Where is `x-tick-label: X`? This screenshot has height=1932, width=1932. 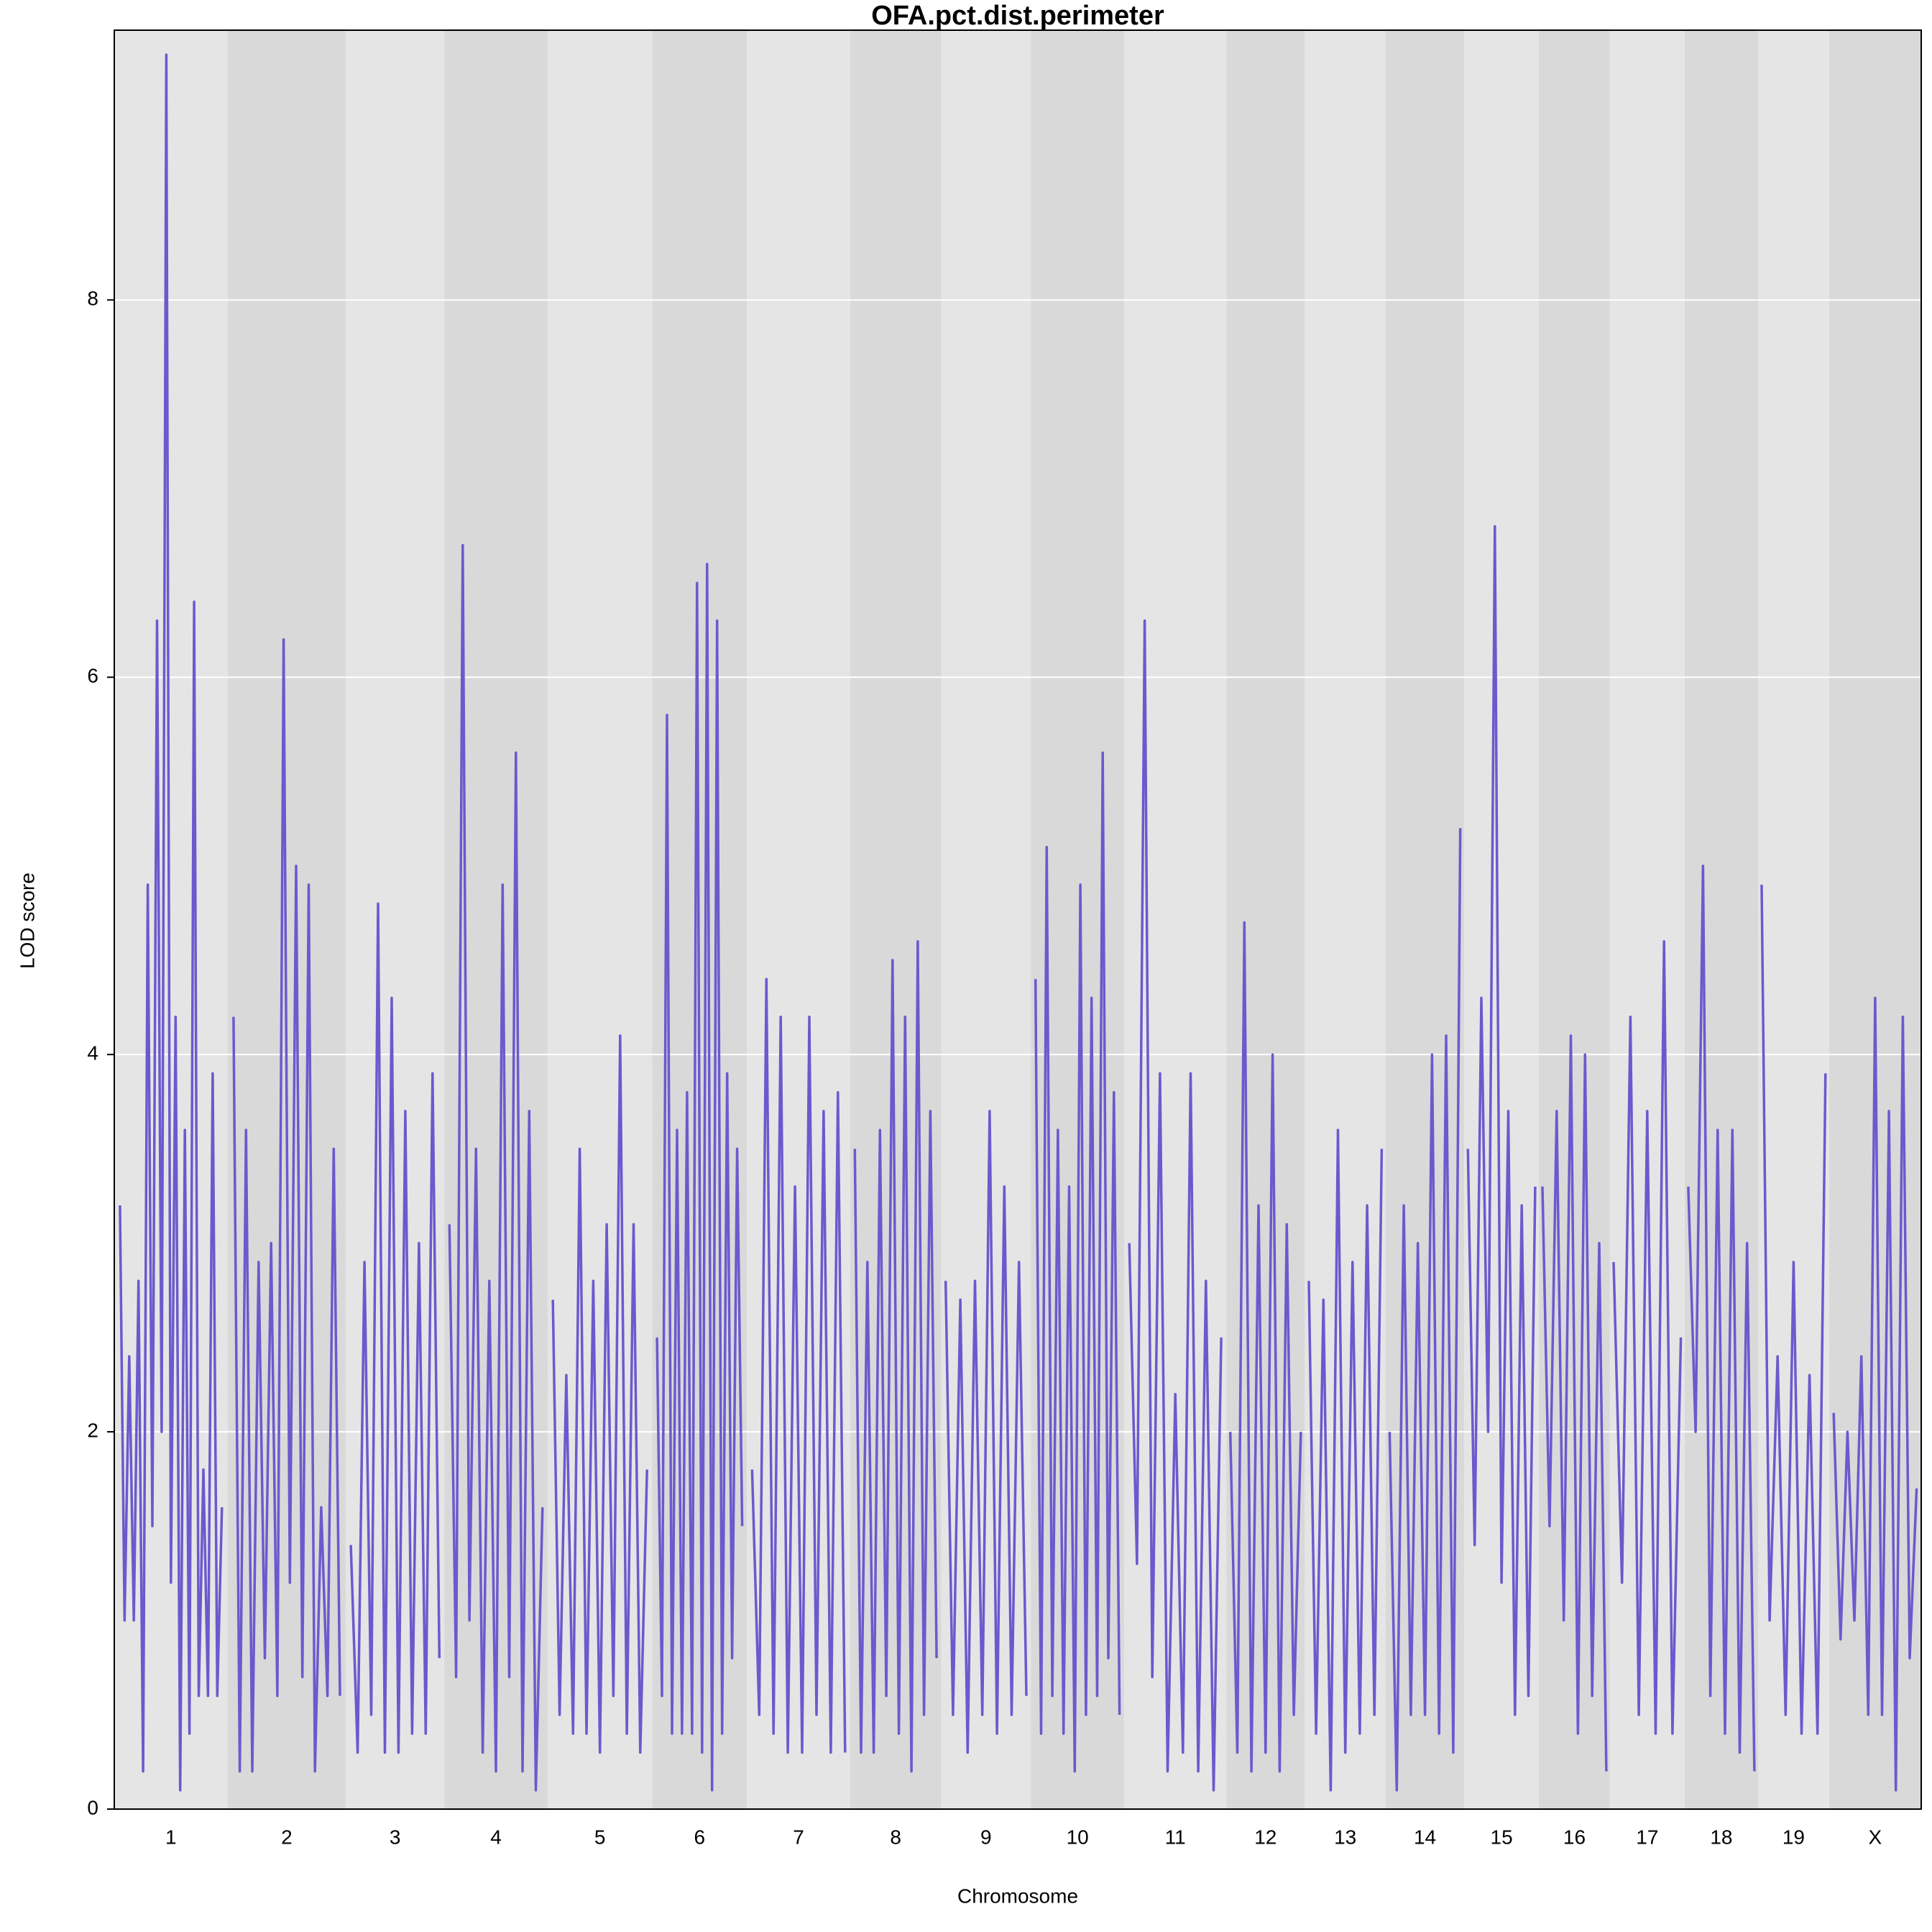
x-tick-label: X is located at coordinates (1875, 1837).